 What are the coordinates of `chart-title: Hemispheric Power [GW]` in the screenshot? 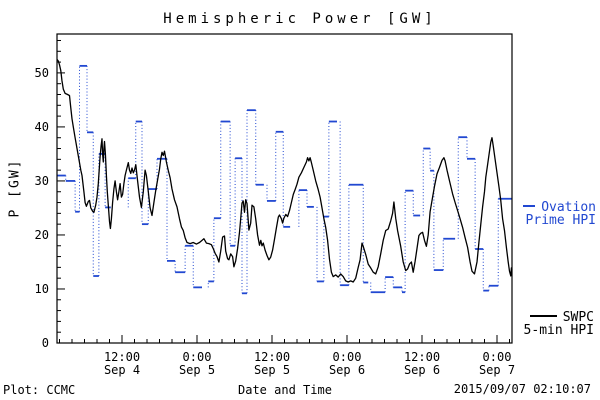 It's located at (300, 19).